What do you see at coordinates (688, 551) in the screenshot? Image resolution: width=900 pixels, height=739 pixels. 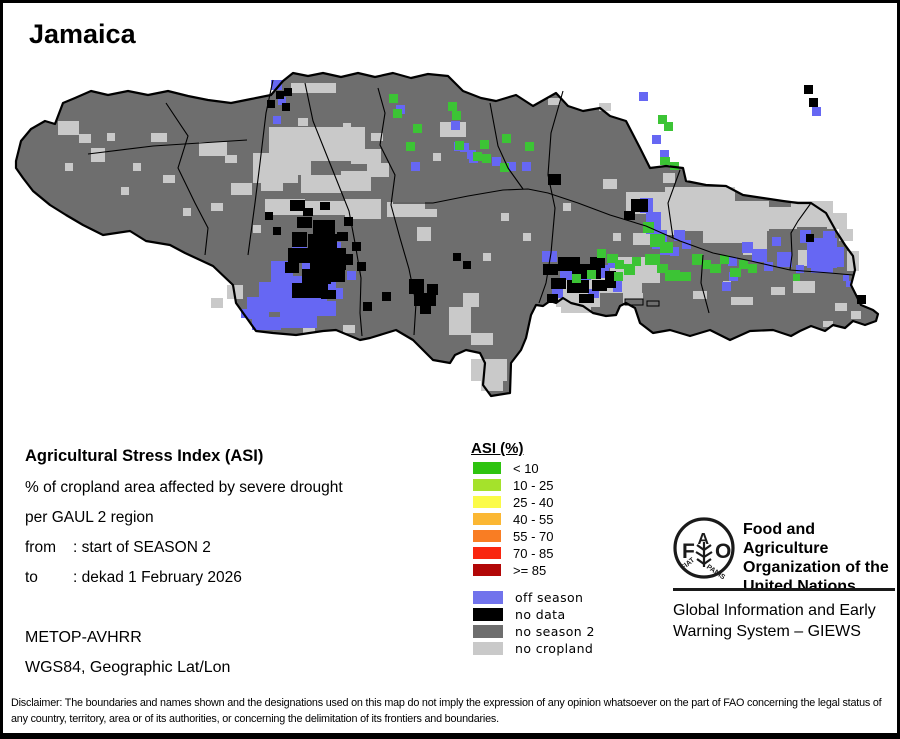 I see `svg-text: F` at bounding box center [688, 551].